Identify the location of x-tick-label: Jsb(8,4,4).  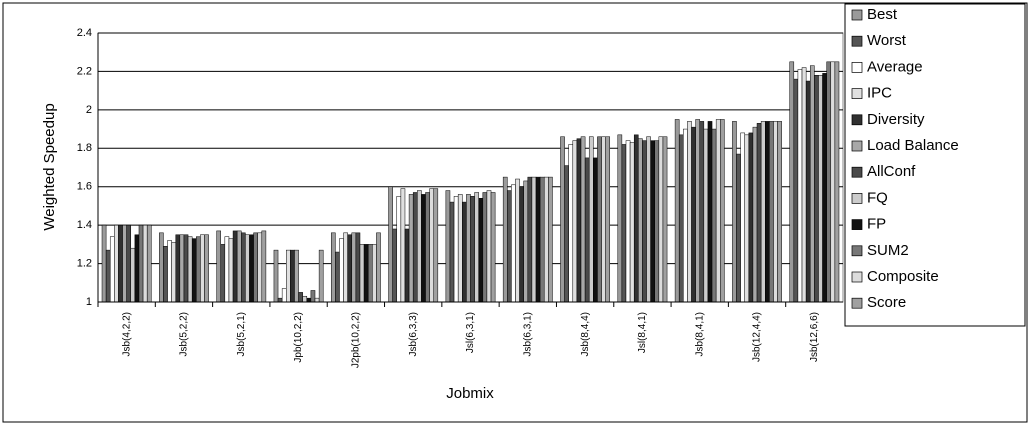
(585, 334).